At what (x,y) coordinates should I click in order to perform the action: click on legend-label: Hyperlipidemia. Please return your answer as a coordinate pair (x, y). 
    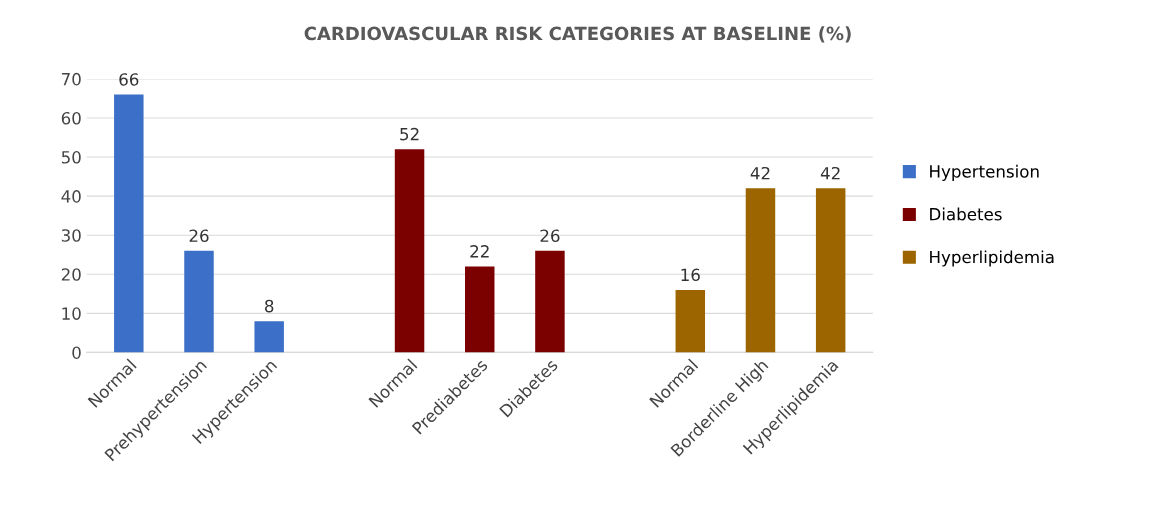
    Looking at the image, I should click on (992, 258).